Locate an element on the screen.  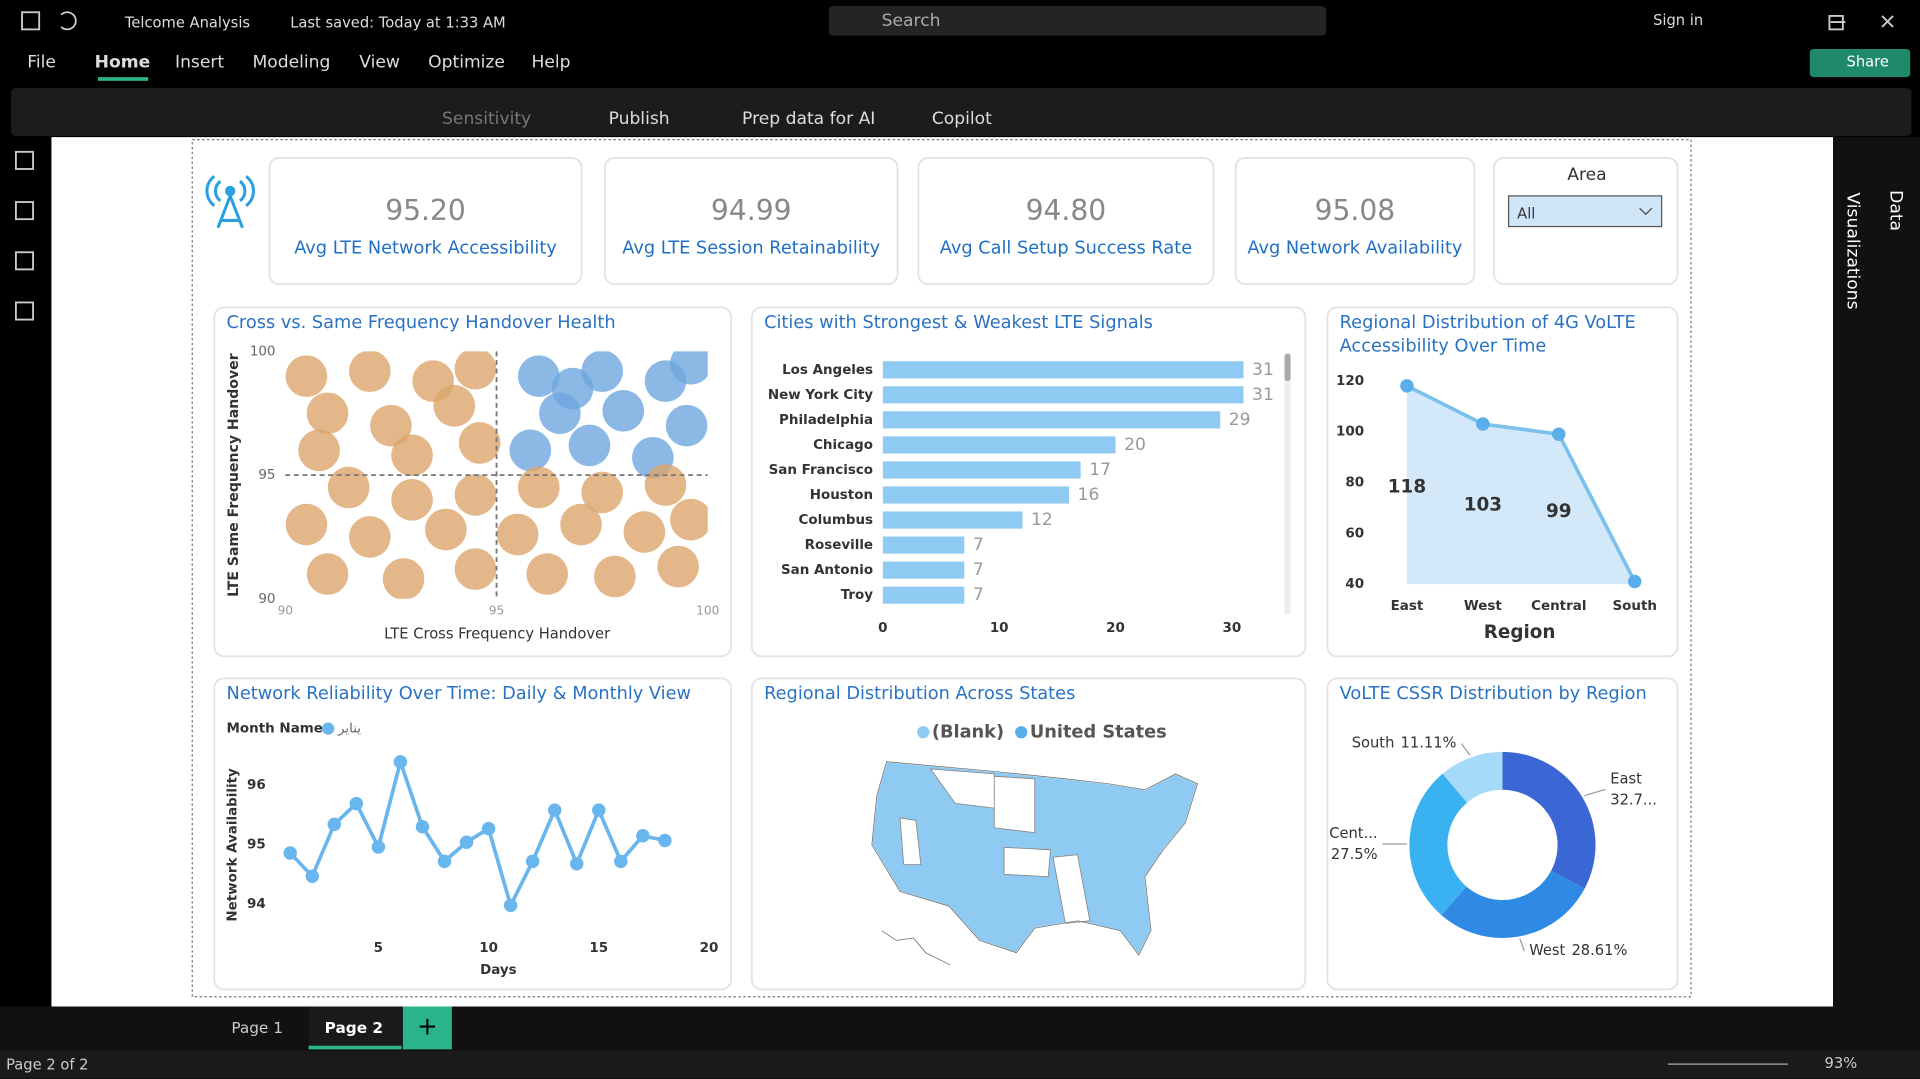
category-label: West is located at coordinates (1547, 950).